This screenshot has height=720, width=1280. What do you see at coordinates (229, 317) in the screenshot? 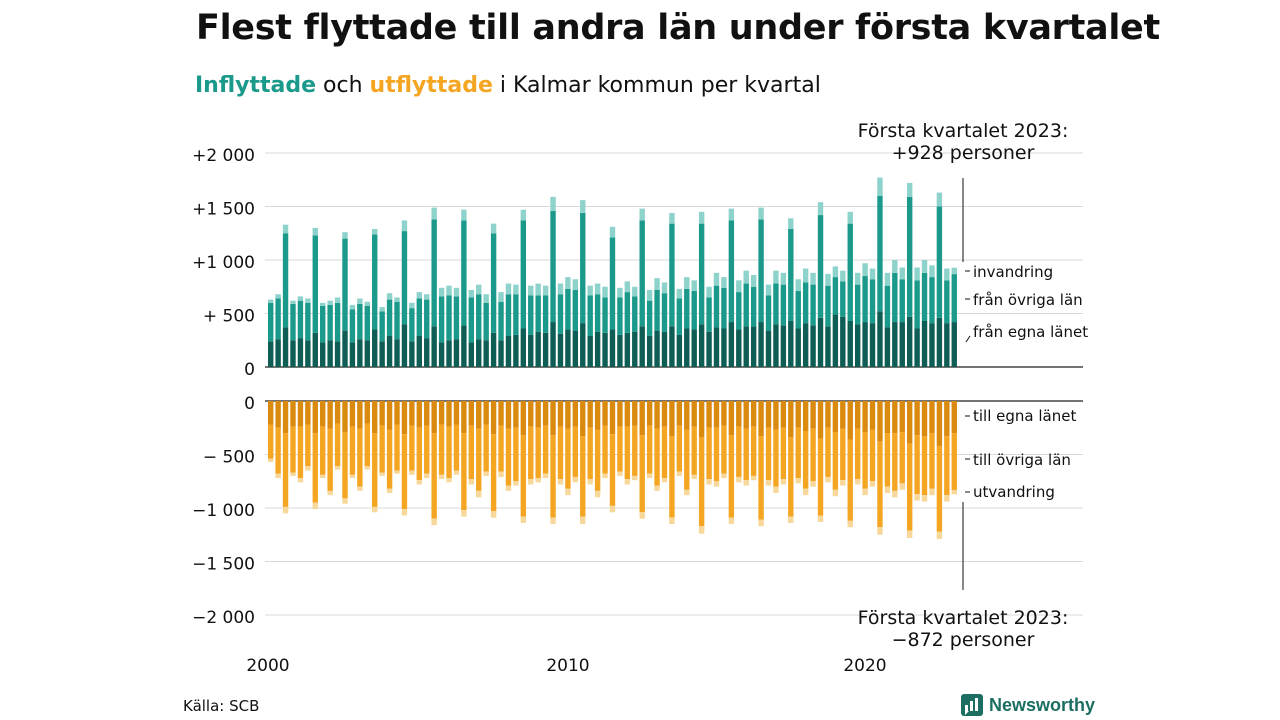
I see `y-tick-label-top: + 500` at bounding box center [229, 317].